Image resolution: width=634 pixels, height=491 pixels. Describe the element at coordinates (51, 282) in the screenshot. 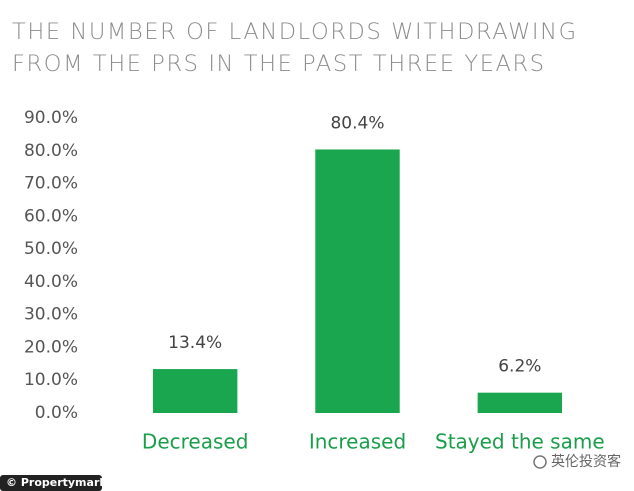

I see `y-tick-label: 40.0%` at that location.